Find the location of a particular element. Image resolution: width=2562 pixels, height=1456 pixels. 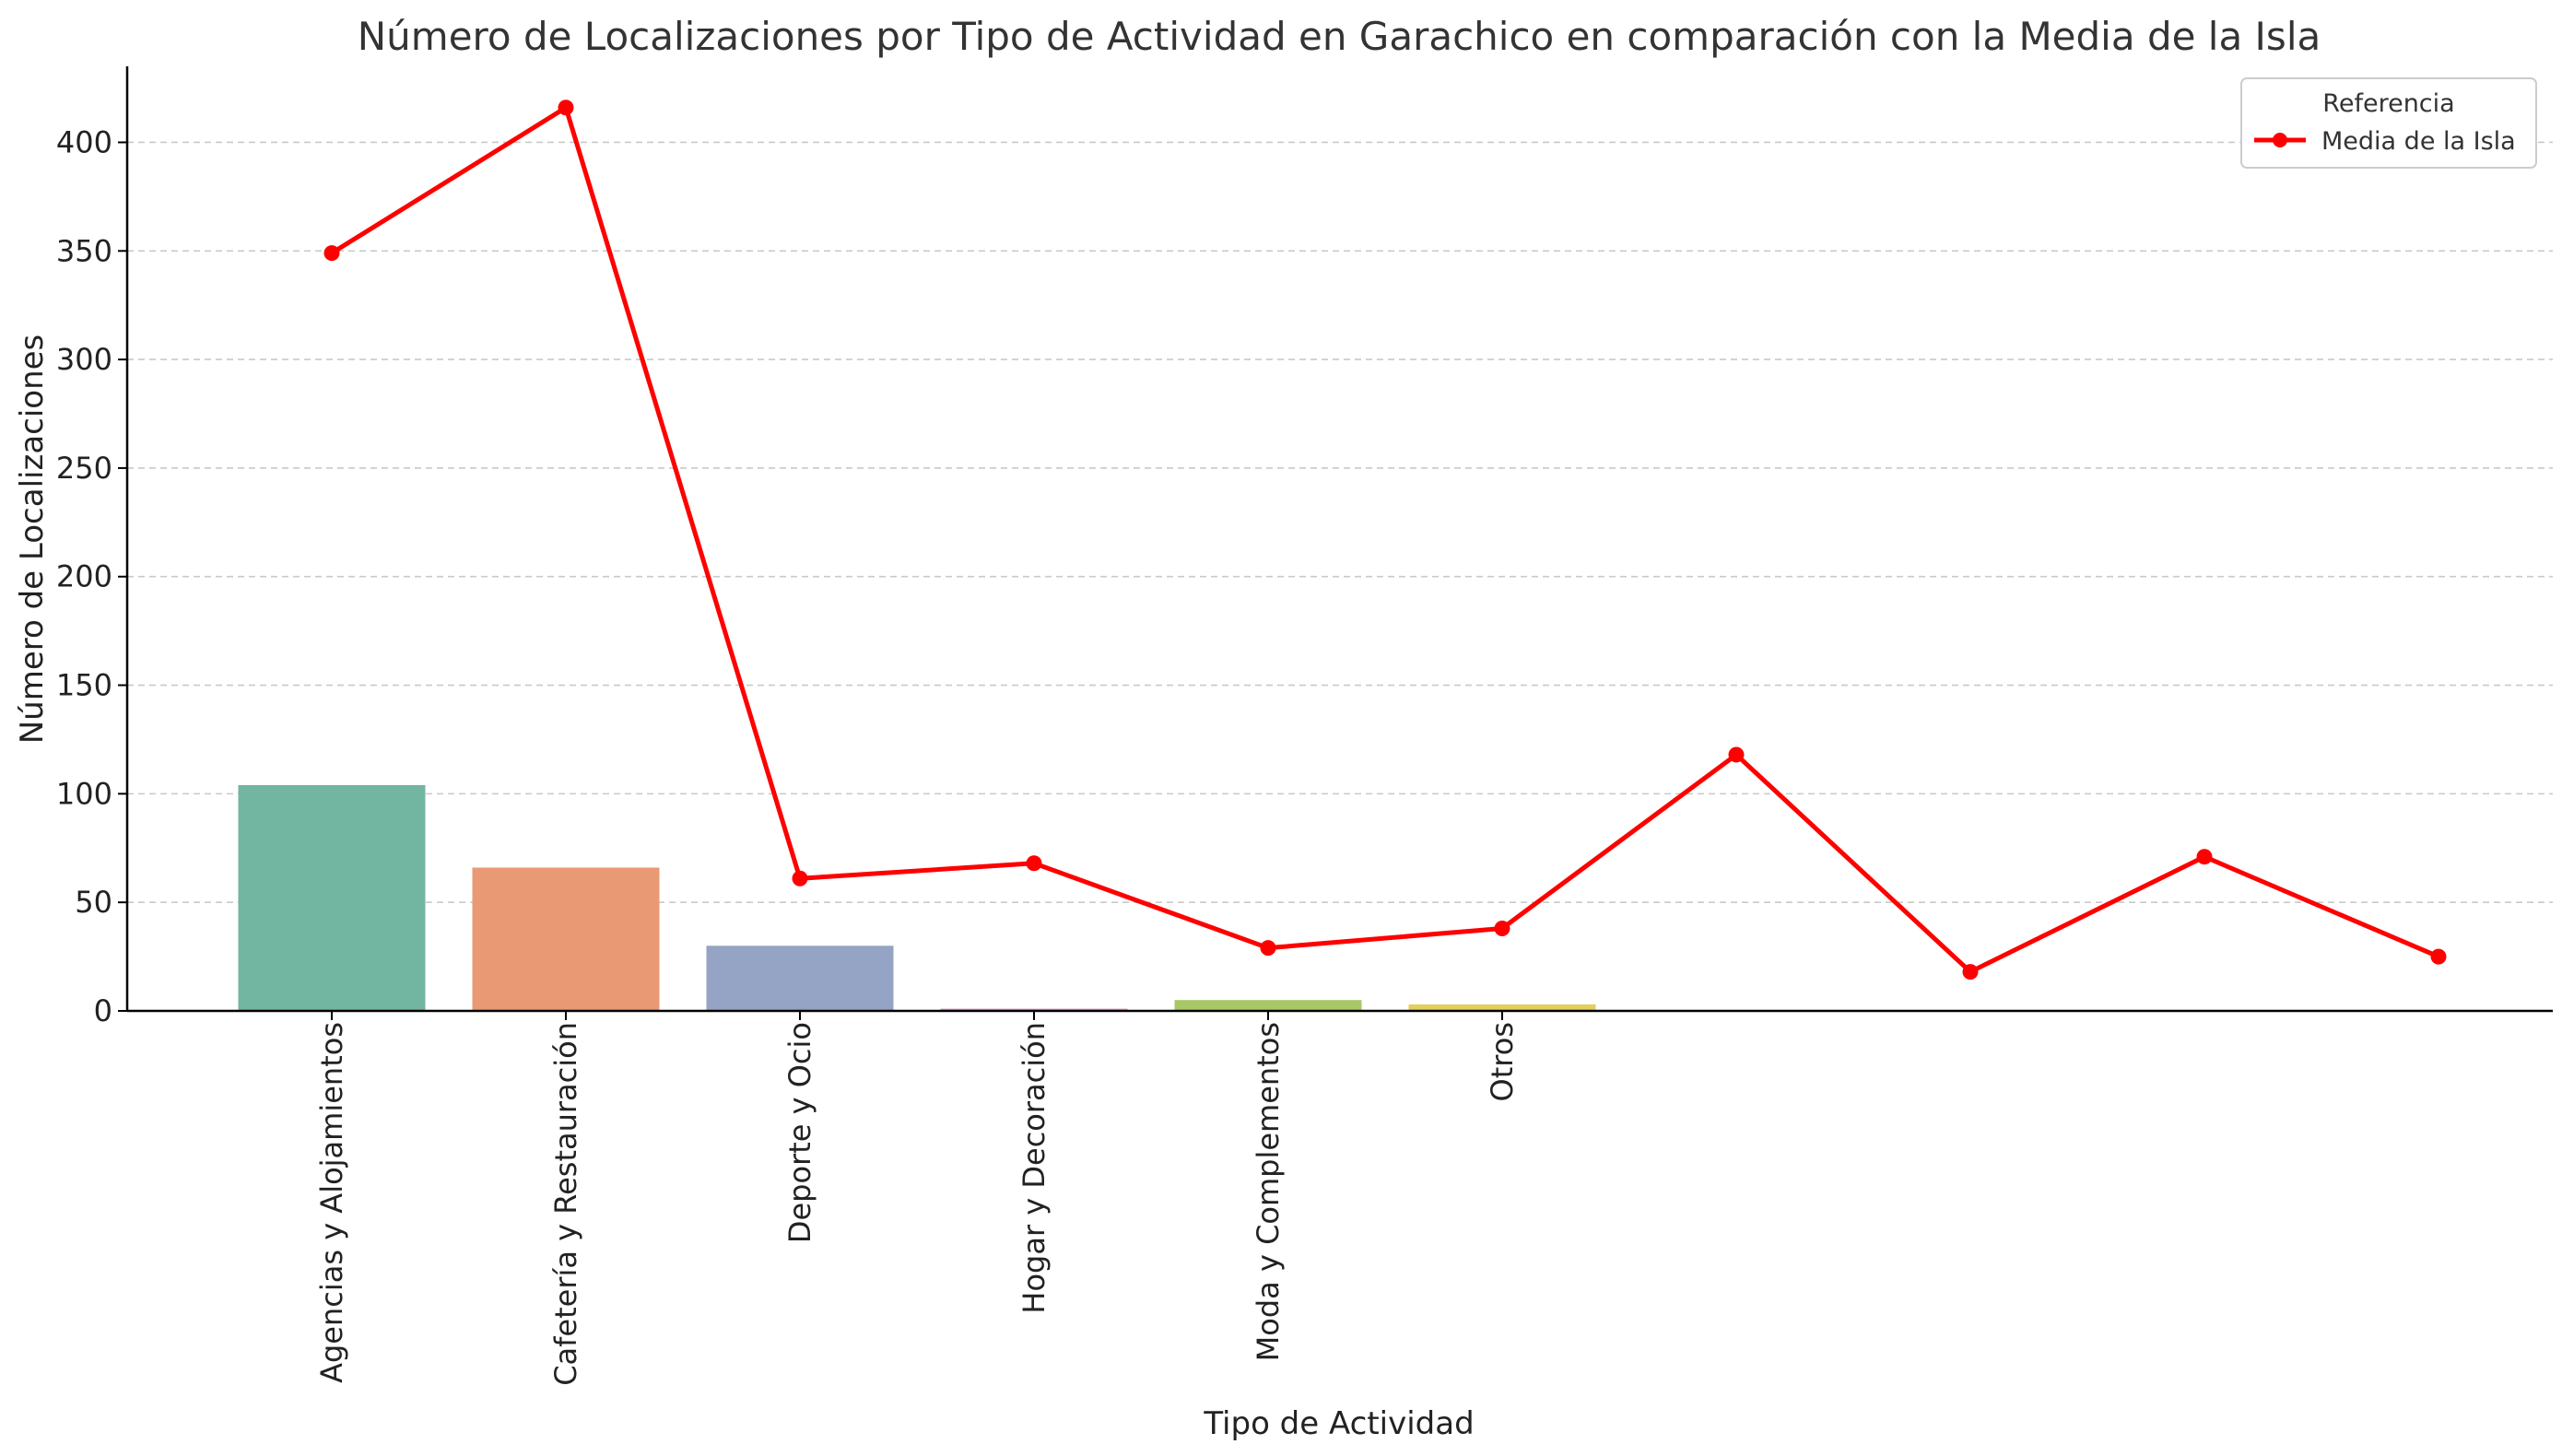

x-tick-label-1: Cafetería y Restauración is located at coordinates (565, 1204).